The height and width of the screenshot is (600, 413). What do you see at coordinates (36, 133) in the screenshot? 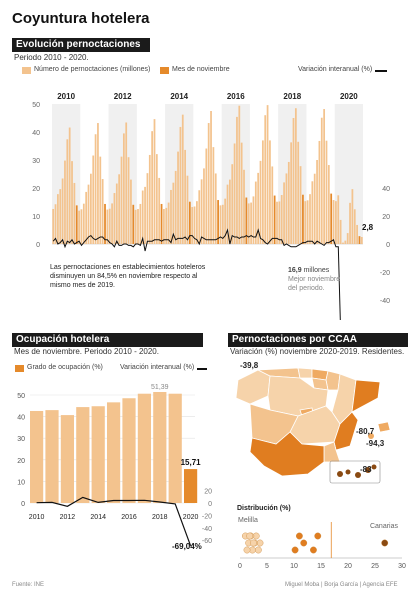
I see `y-tick-left: 40` at bounding box center [36, 133].